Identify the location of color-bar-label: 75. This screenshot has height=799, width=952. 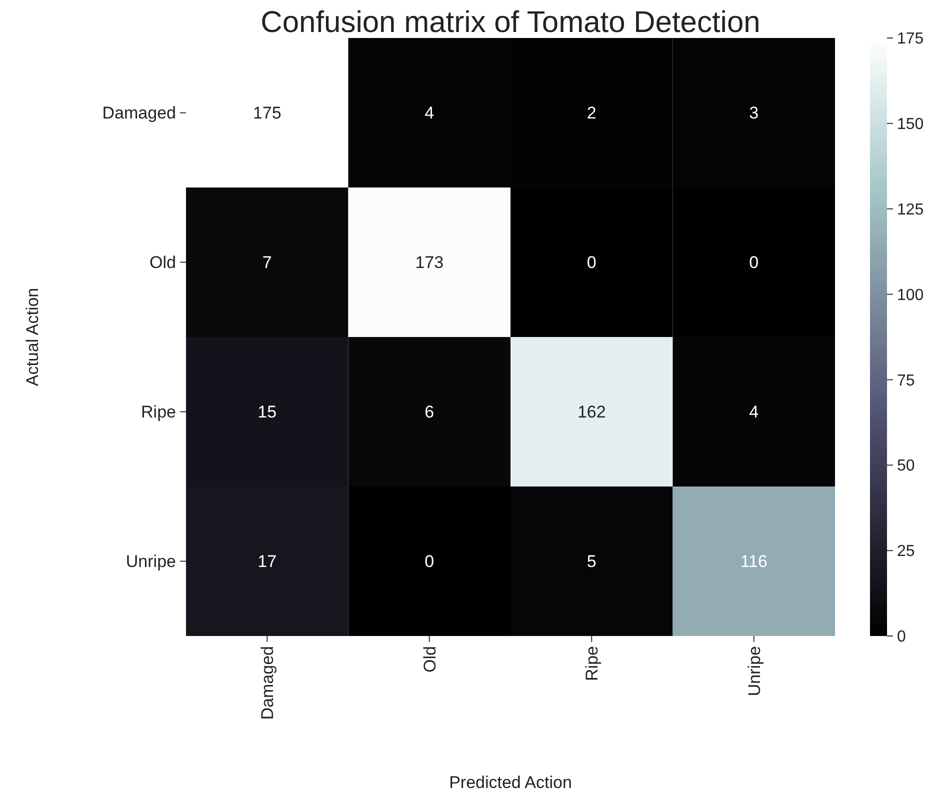
(906, 381).